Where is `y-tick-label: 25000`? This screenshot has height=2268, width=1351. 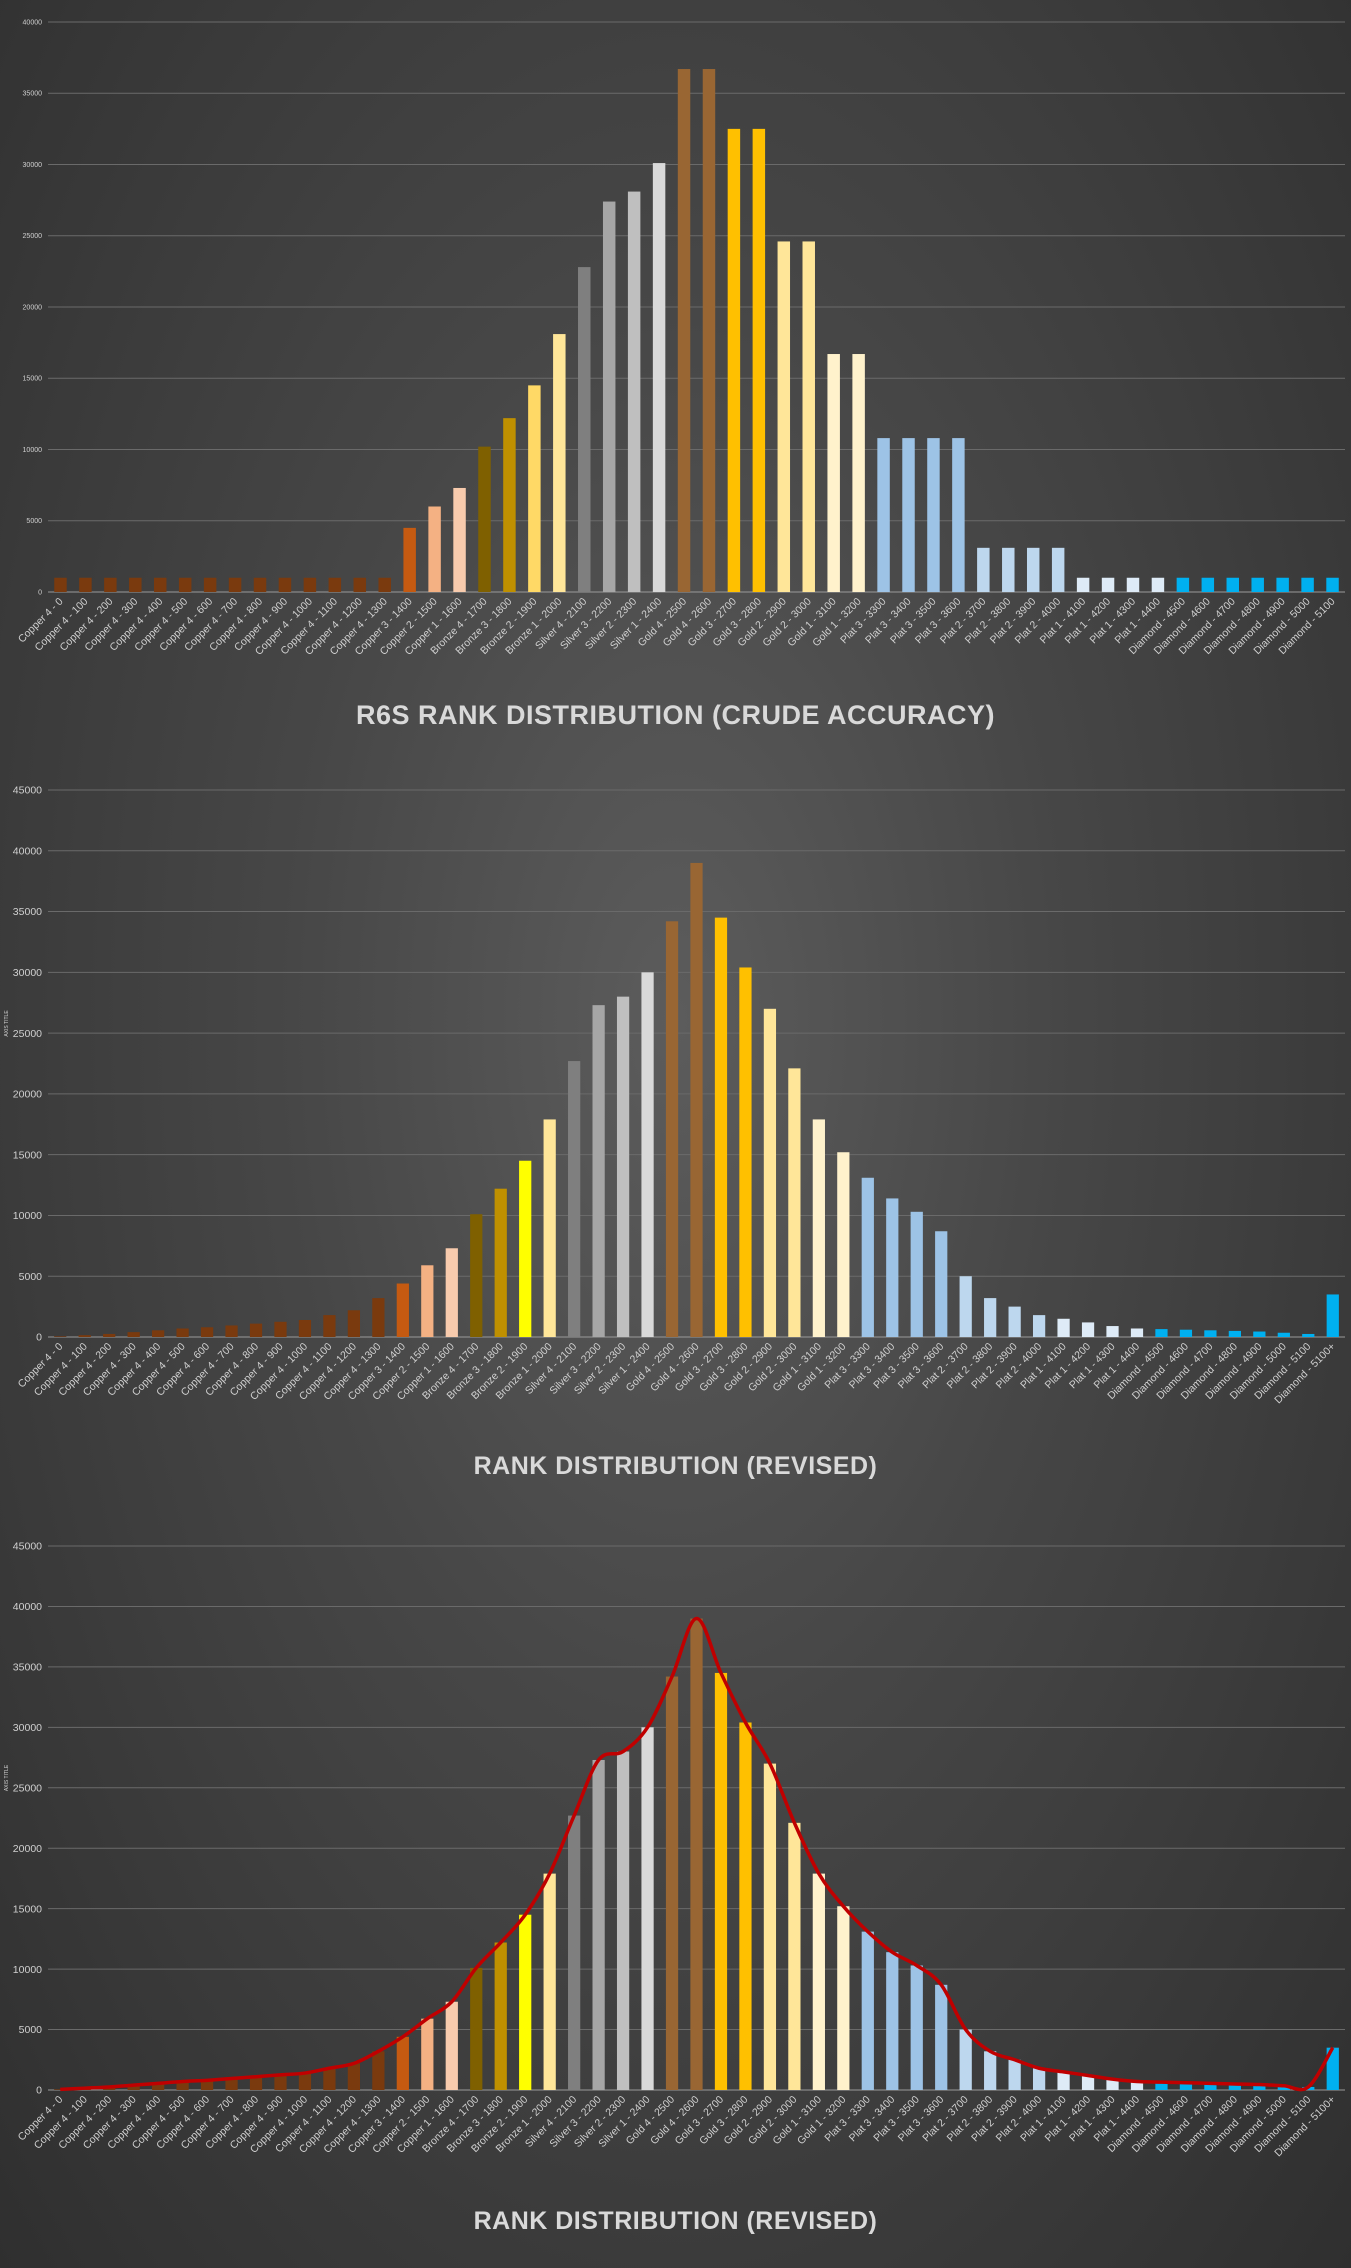 y-tick-label: 25000 is located at coordinates (33, 236).